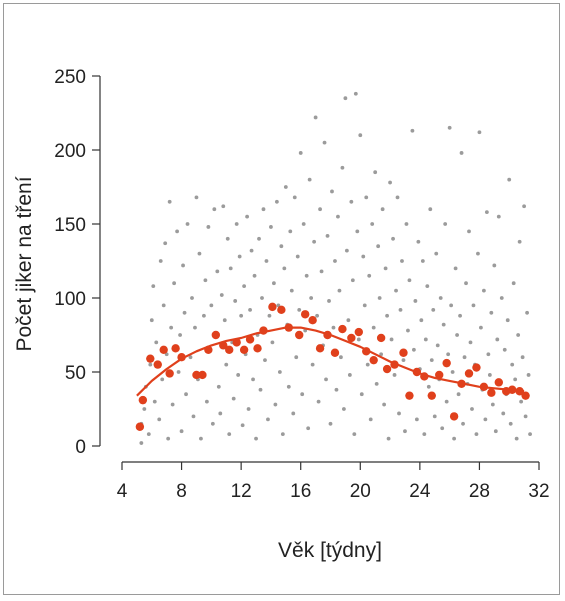 The width and height of the screenshot is (565, 601). I want to click on x-tick-label: 16, so click(300, 491).